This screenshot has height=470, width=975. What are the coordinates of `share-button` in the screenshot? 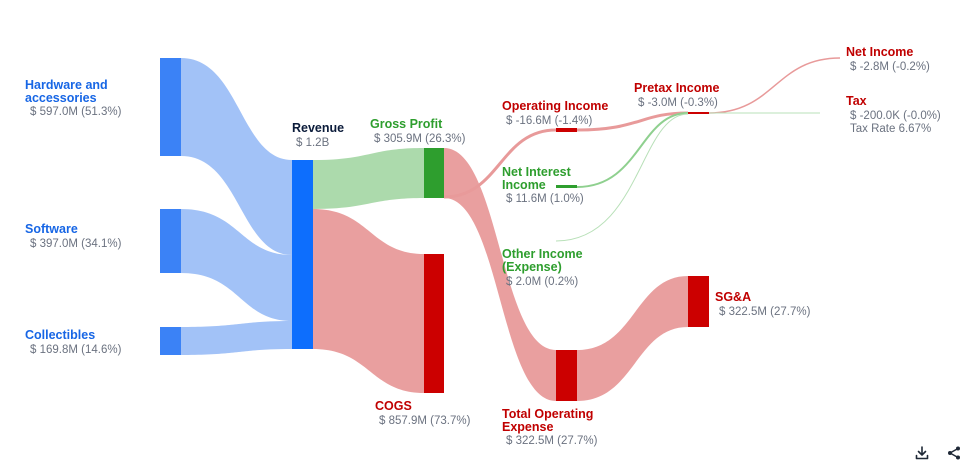 It's located at (954, 453).